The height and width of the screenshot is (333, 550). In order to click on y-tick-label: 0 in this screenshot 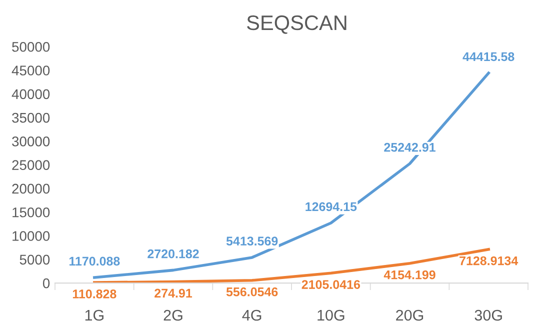, I will do `click(46, 283)`.